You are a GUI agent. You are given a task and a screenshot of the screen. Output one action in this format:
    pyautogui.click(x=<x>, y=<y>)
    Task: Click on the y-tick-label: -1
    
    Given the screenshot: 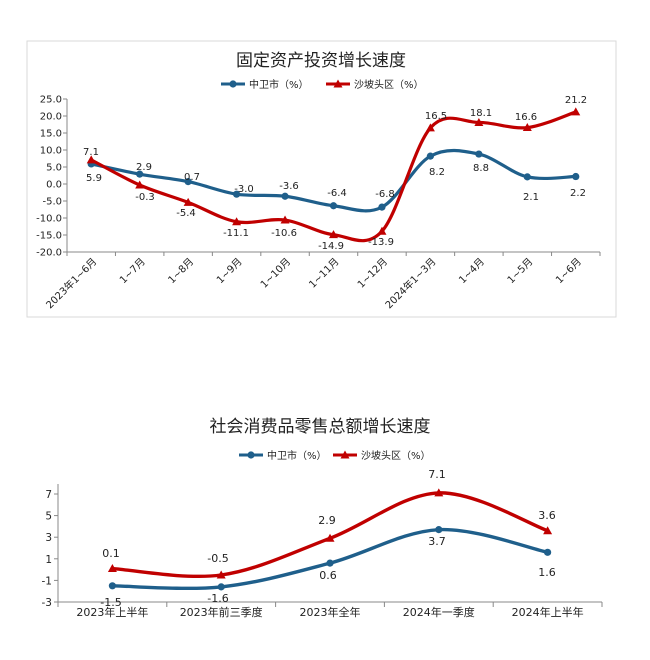 What is the action you would take?
    pyautogui.click(x=47, y=581)
    